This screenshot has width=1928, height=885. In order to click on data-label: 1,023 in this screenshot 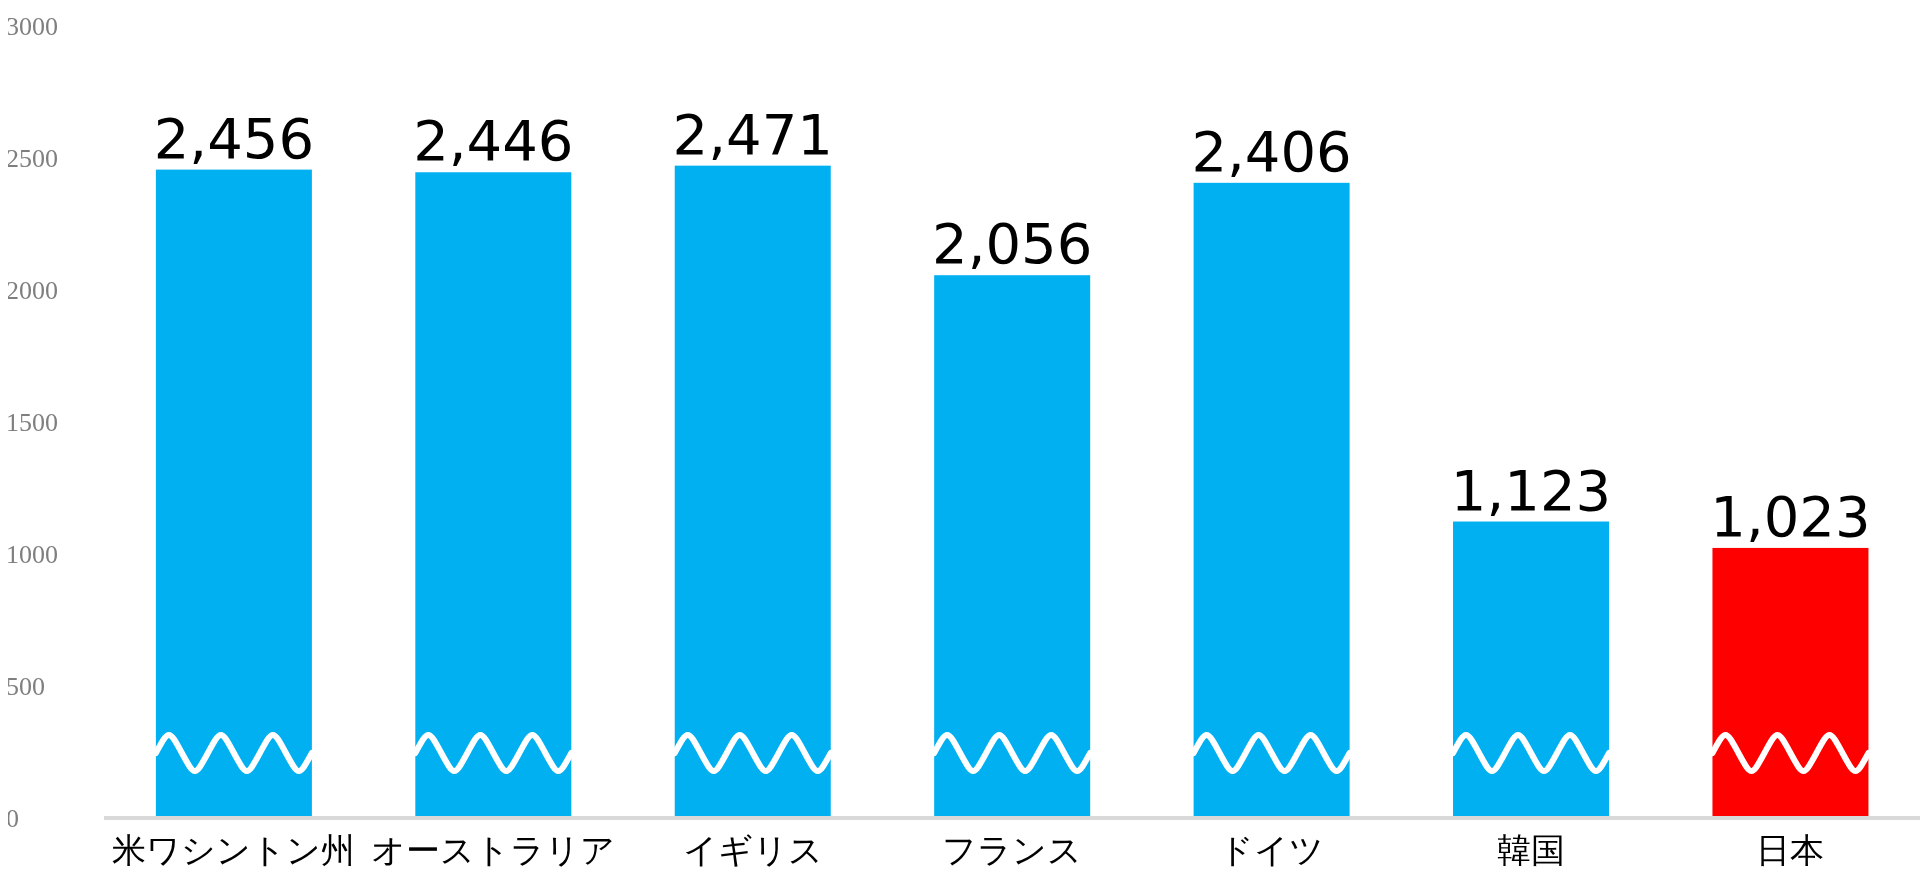, I will do `click(1790, 516)`.